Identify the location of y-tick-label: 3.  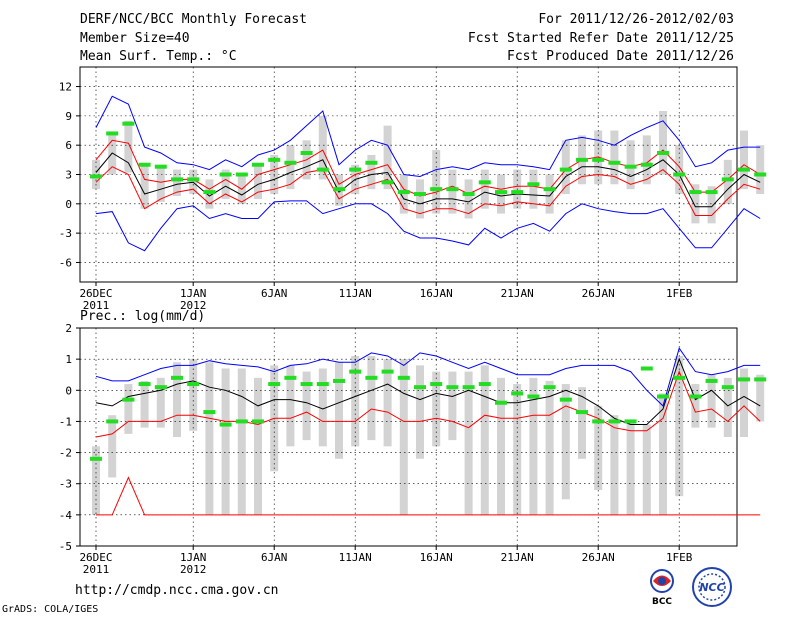
(68, 175).